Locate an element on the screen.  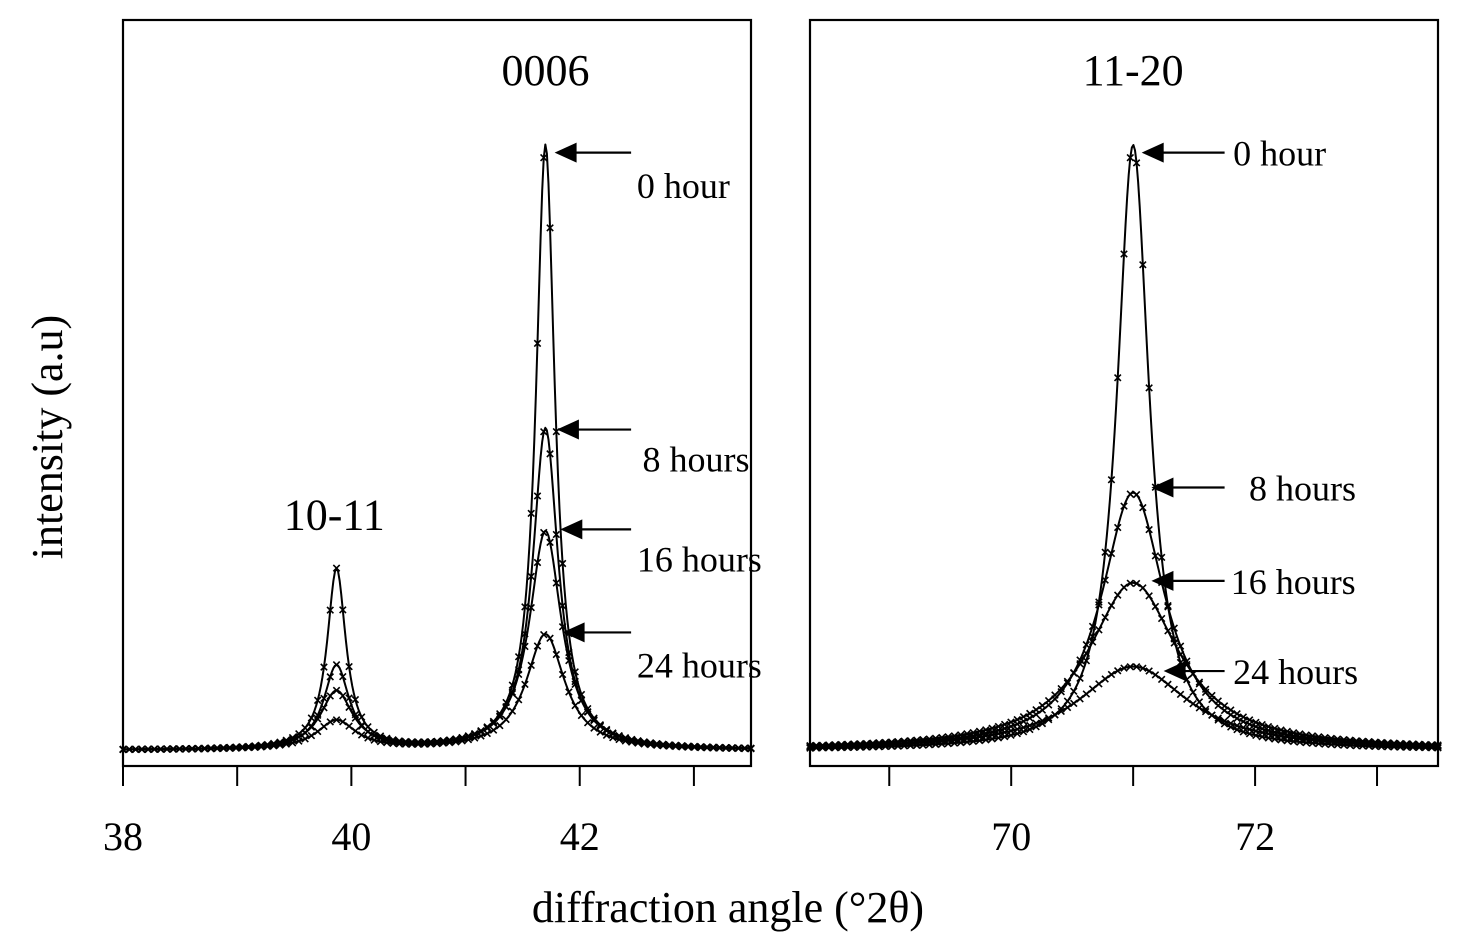
x-axis-label: diffraction angle (°2θ) is located at coordinates (728, 907).